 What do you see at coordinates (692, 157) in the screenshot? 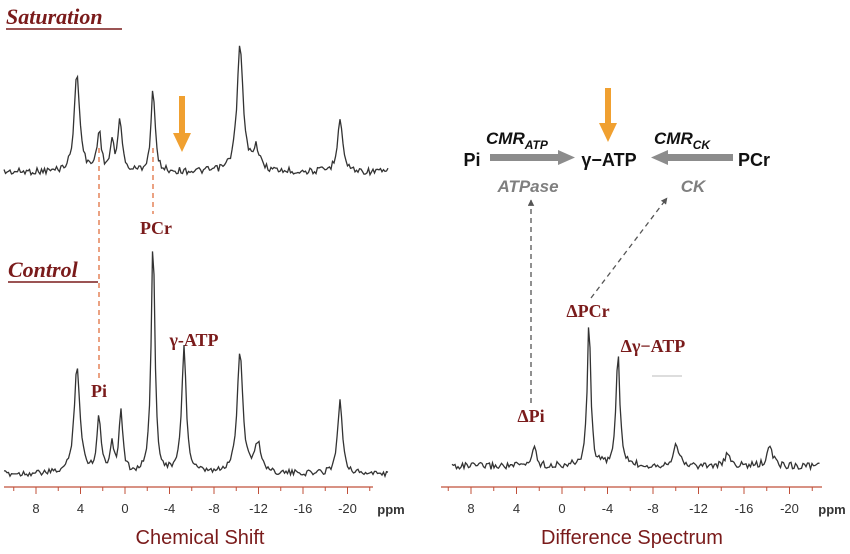
I see `ck-flux-arrow-icon` at bounding box center [692, 157].